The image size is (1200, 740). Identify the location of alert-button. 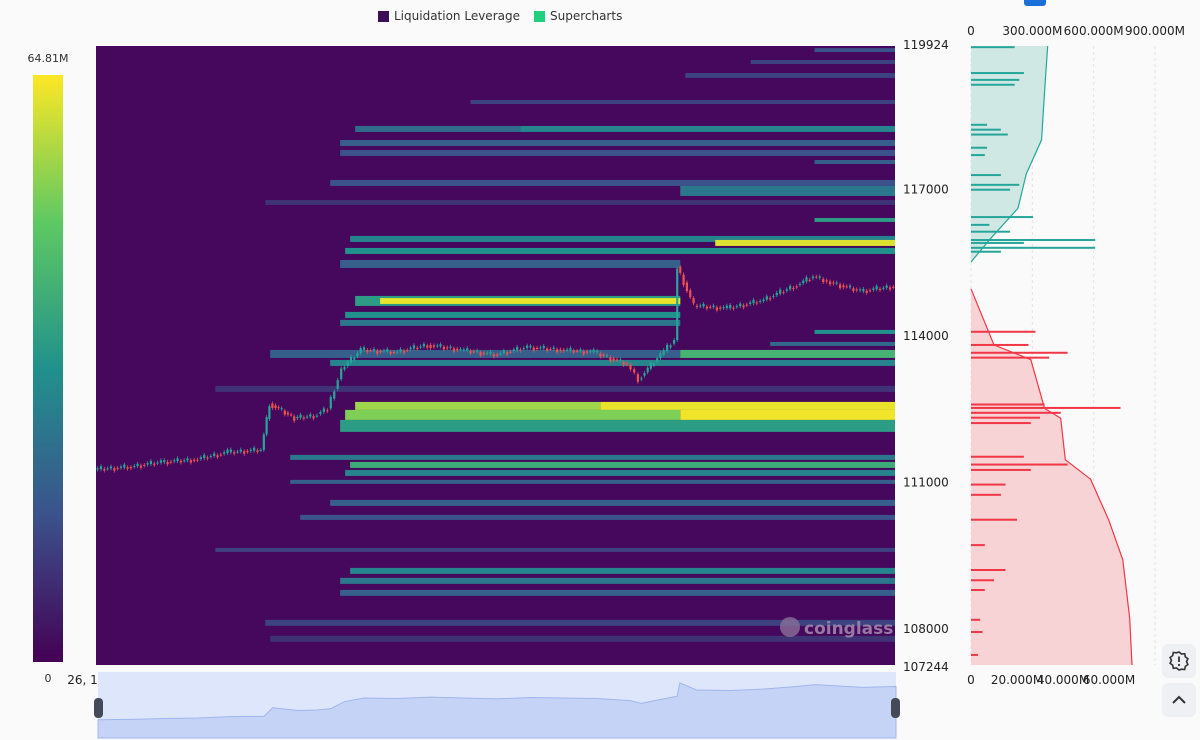
(1179, 661).